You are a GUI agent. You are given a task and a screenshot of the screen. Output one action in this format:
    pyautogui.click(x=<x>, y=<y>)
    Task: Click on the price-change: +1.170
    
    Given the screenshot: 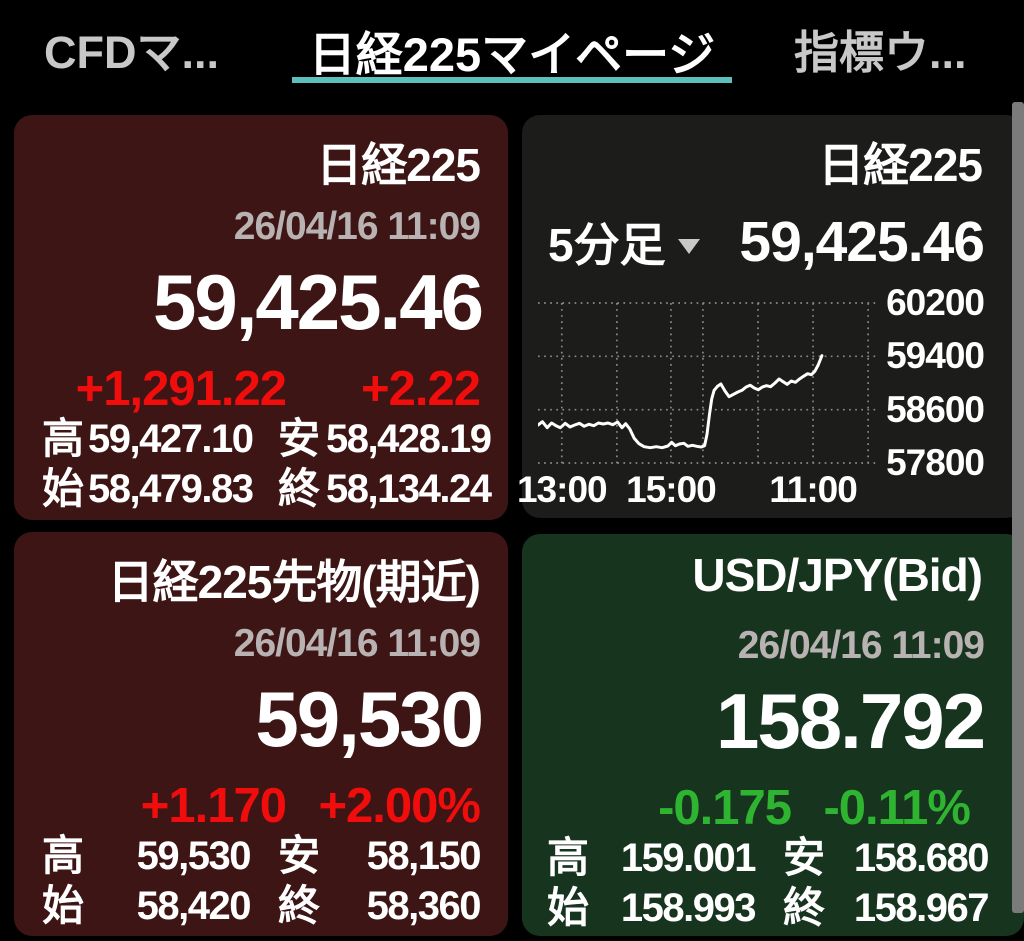 What is the action you would take?
    pyautogui.click(x=213, y=806)
    